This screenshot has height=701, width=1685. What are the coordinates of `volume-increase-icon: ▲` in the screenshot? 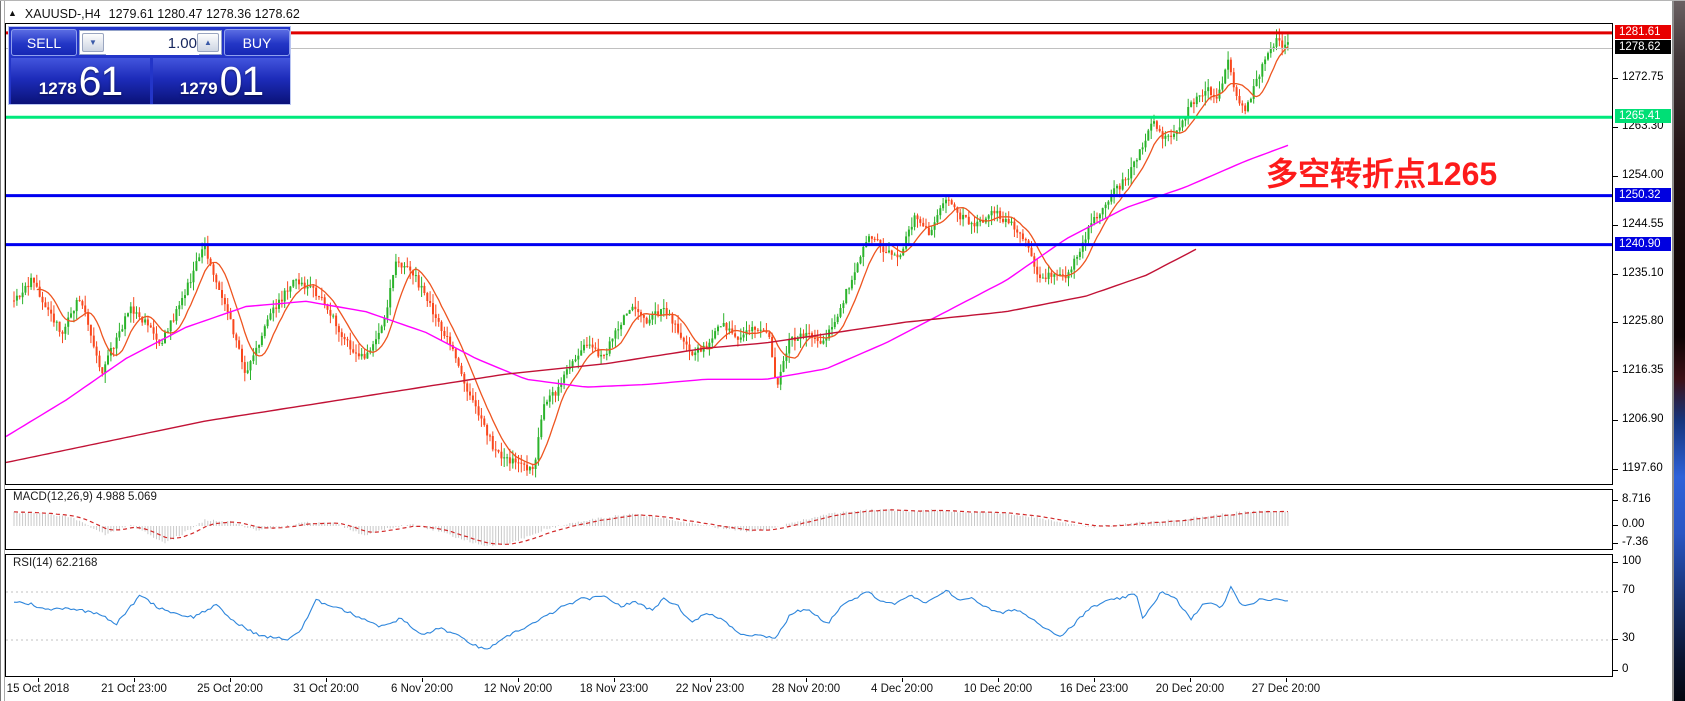 It's located at (208, 42).